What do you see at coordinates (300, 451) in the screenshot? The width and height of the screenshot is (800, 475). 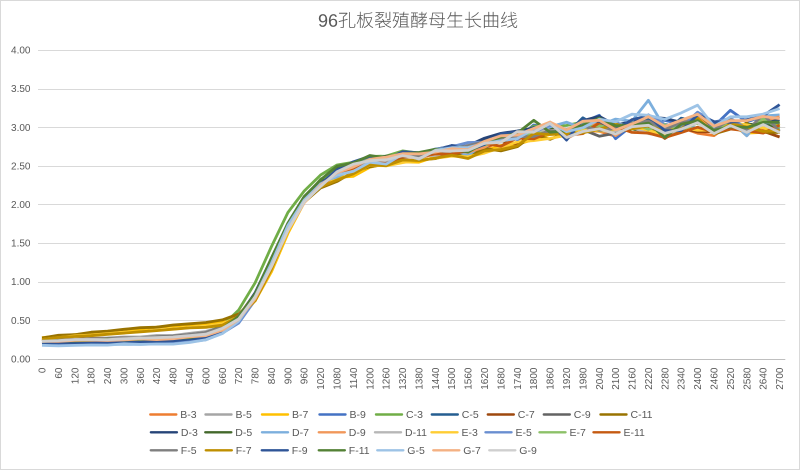 I see `svg-text: F-9` at bounding box center [300, 451].